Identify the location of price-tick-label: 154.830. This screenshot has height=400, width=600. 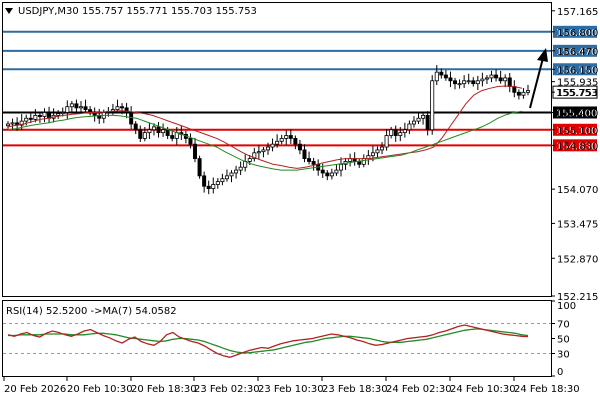
(577, 146).